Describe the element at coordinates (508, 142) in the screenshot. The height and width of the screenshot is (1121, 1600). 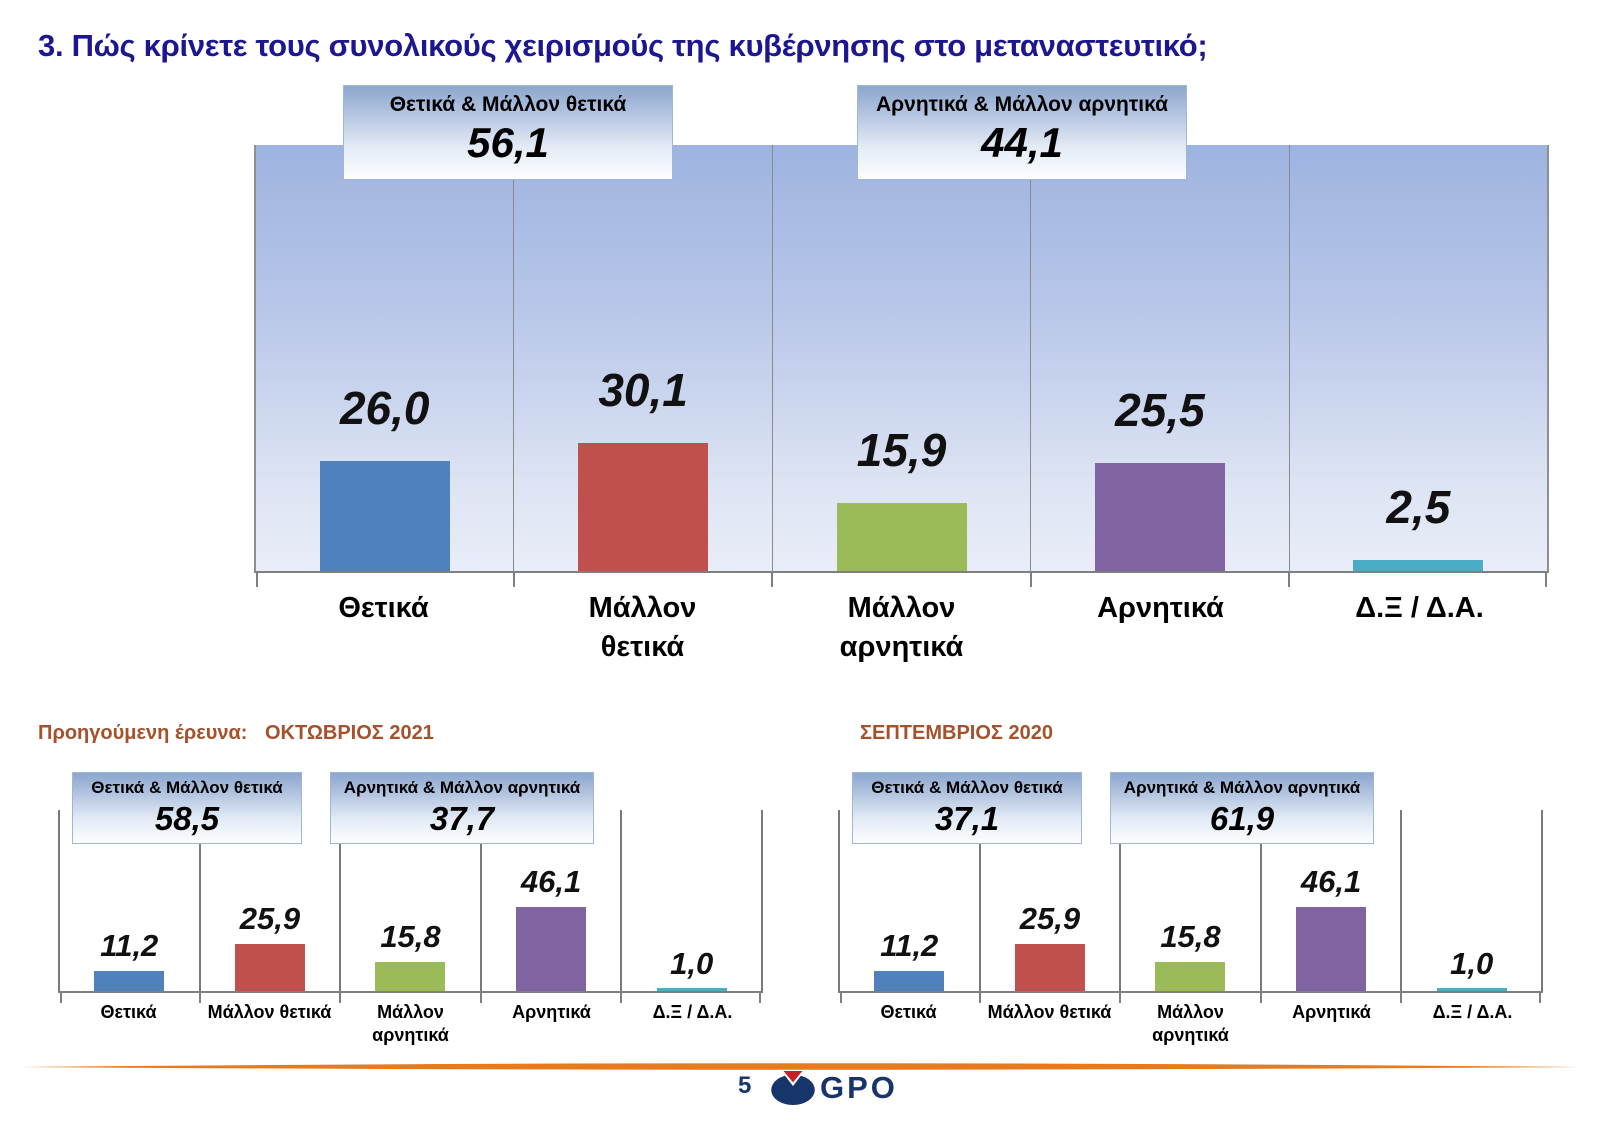
I see `summary-value: 56,1` at that location.